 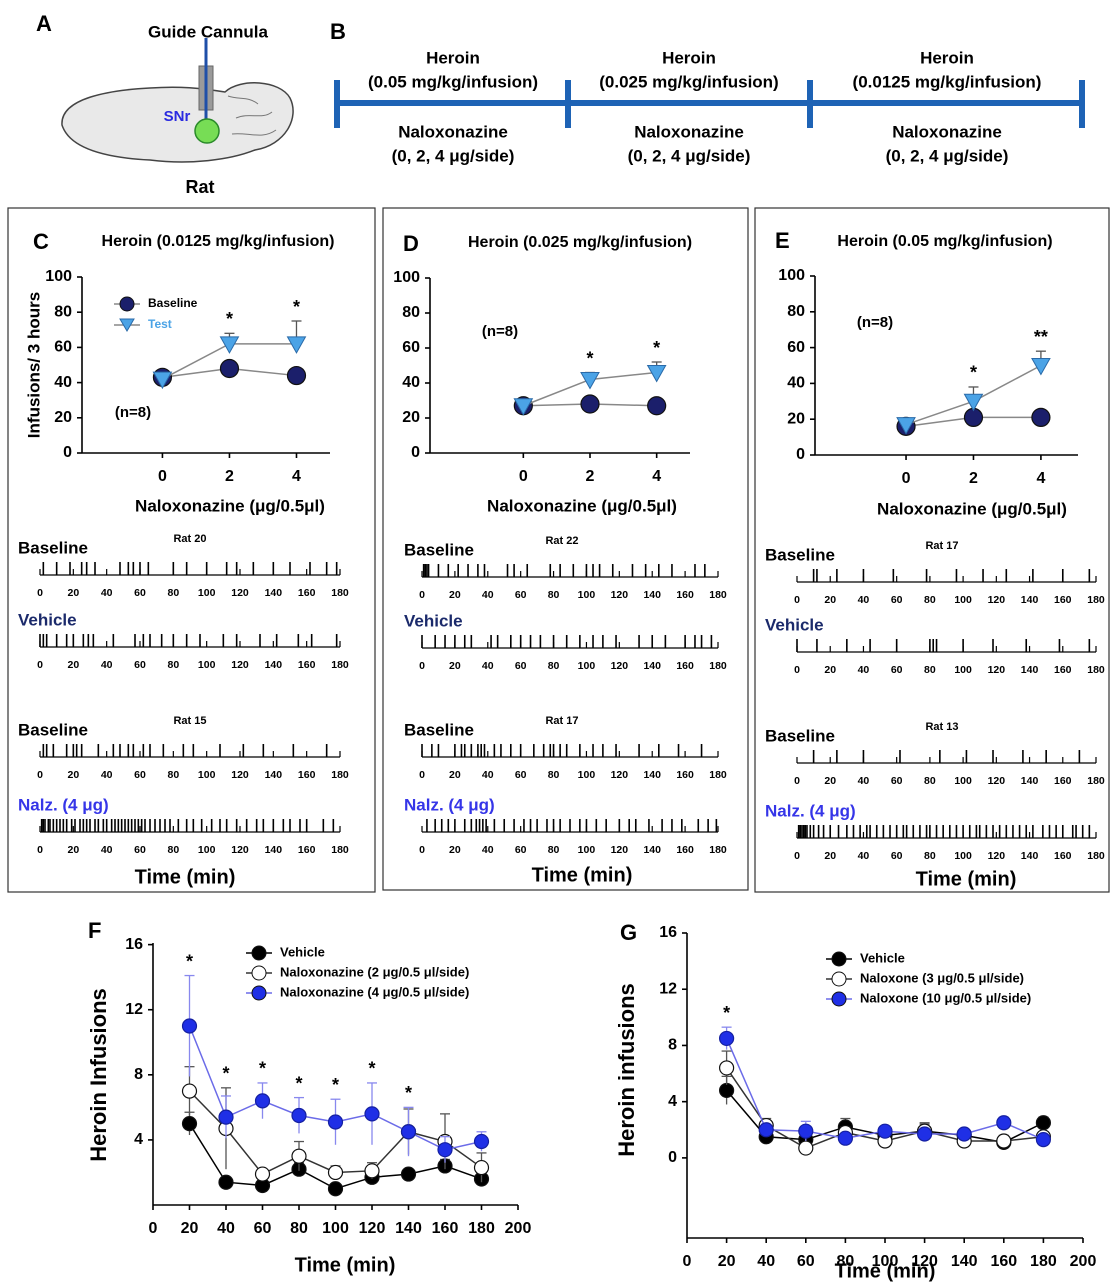 What do you see at coordinates (98, 1075) in the screenshot?
I see `y-axis-label: Heroin Infusions` at bounding box center [98, 1075].